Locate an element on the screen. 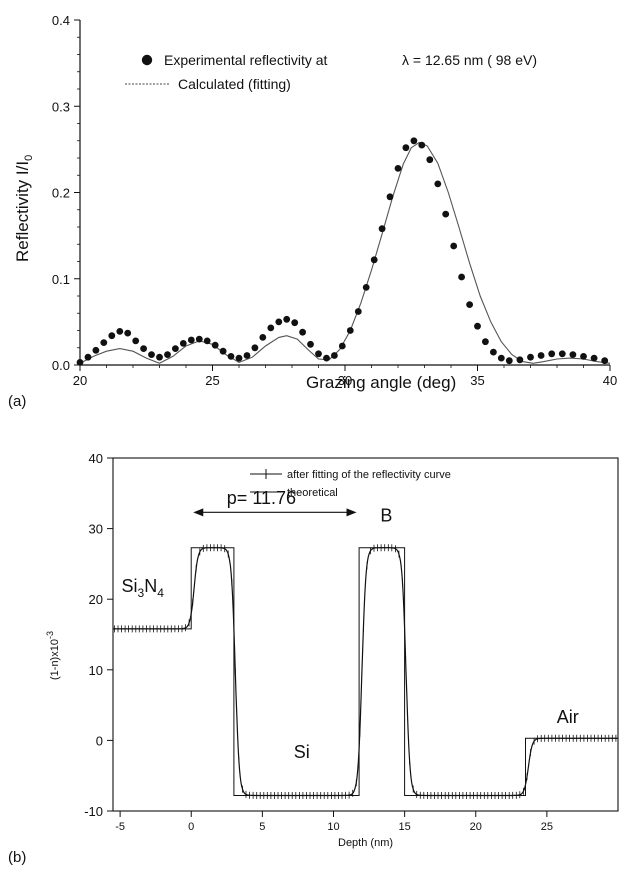 The width and height of the screenshot is (641, 871). period-label: p= 11.76 is located at coordinates (261, 498).